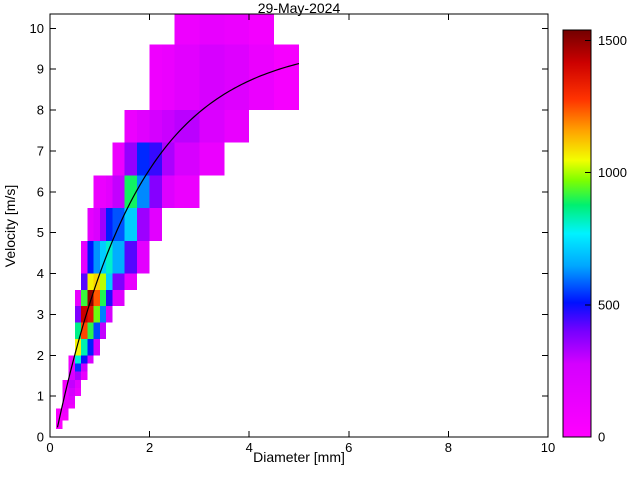 The height and width of the screenshot is (480, 640). What do you see at coordinates (10, 226) in the screenshot?
I see `y-axis-label: Velocity [m/s]` at bounding box center [10, 226].